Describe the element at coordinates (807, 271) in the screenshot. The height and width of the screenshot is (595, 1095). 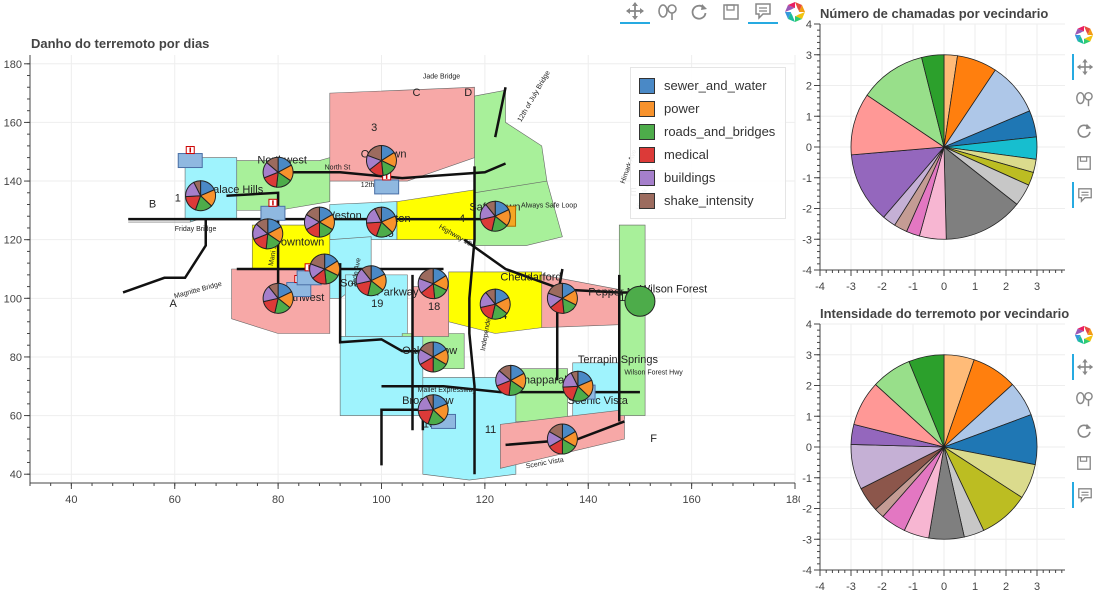
I see `y-tick-label: -4` at that location.